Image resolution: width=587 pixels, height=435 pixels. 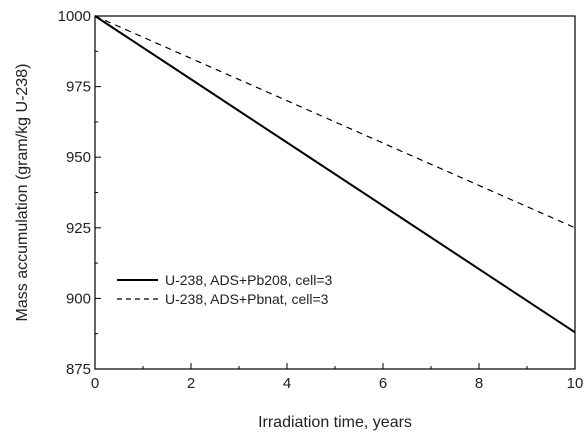 I want to click on x-tick-label-0: 0, so click(x=95, y=383).